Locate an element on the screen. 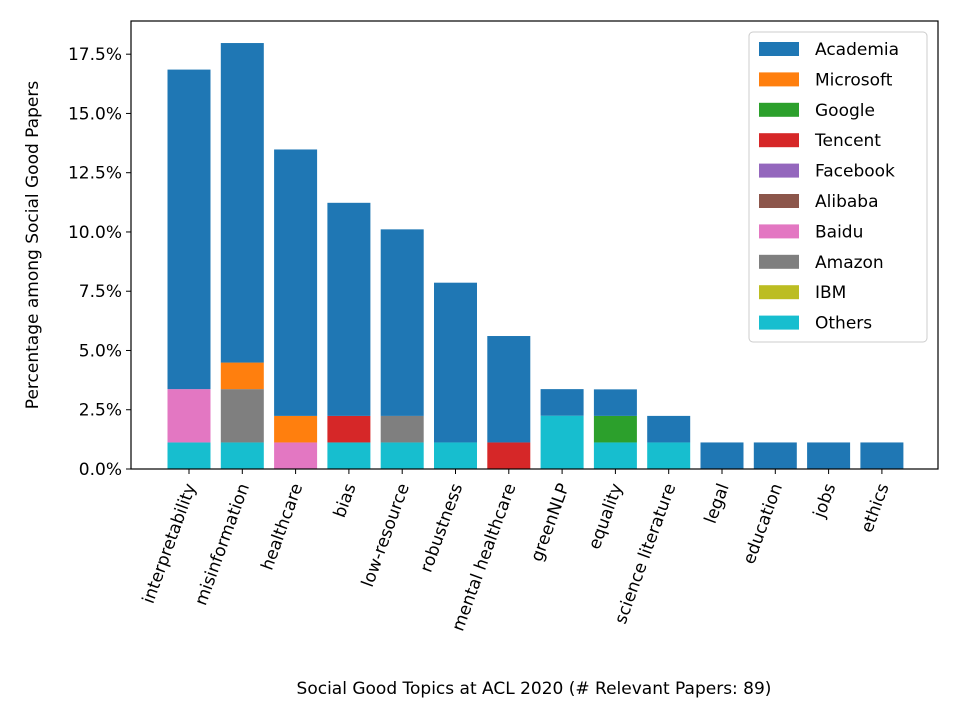 This screenshot has width=960, height=724. y-tick-label: 15.0% is located at coordinates (95, 114).